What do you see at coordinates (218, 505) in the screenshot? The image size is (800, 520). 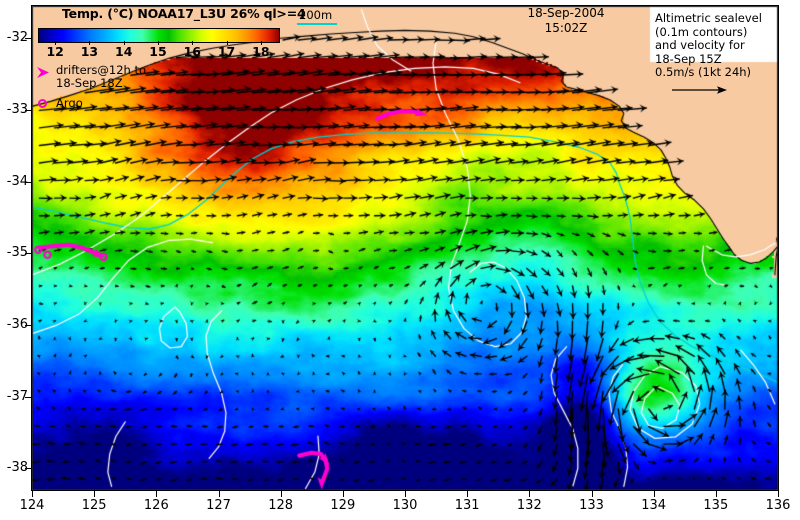 I see `x-tick-label: 127` at bounding box center [218, 505].